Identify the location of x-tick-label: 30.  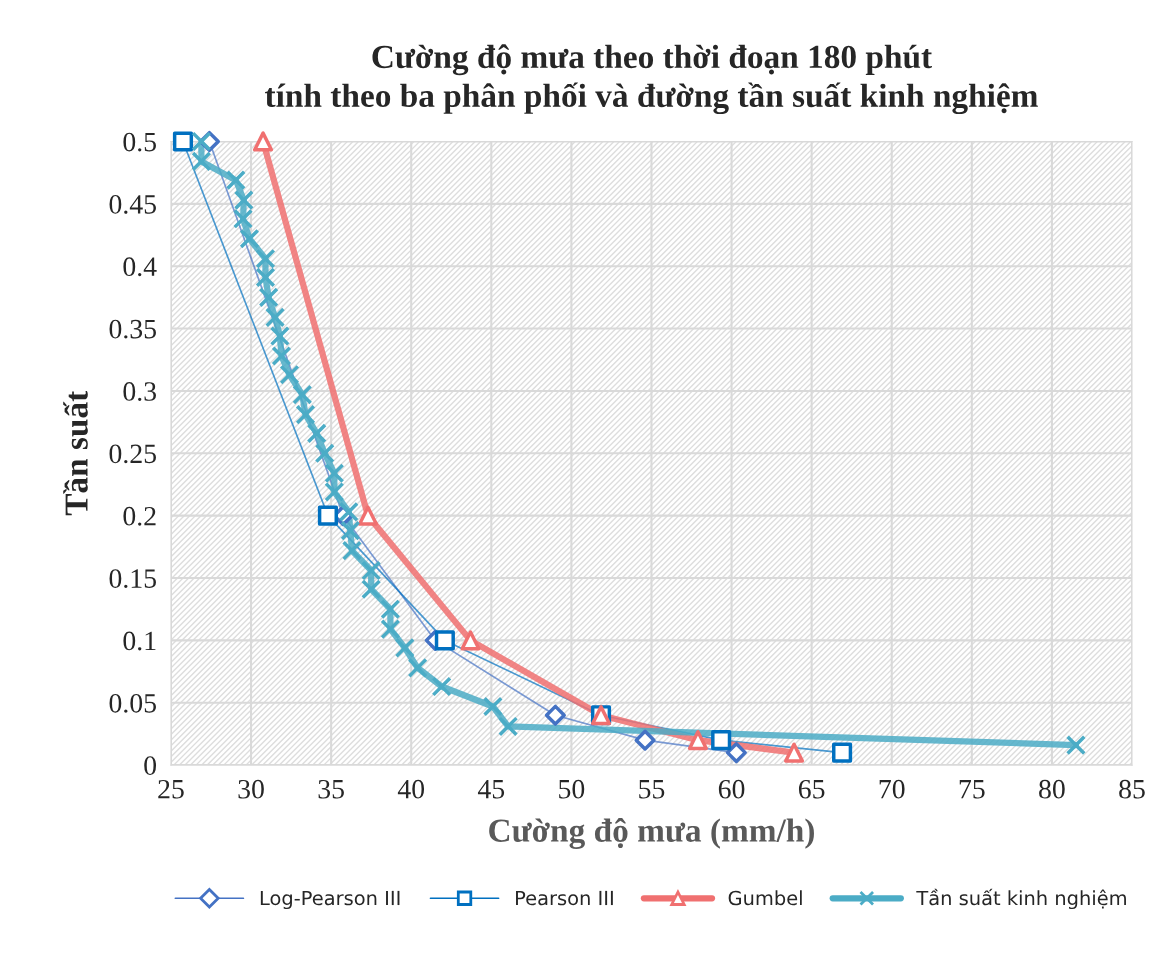
(251, 789).